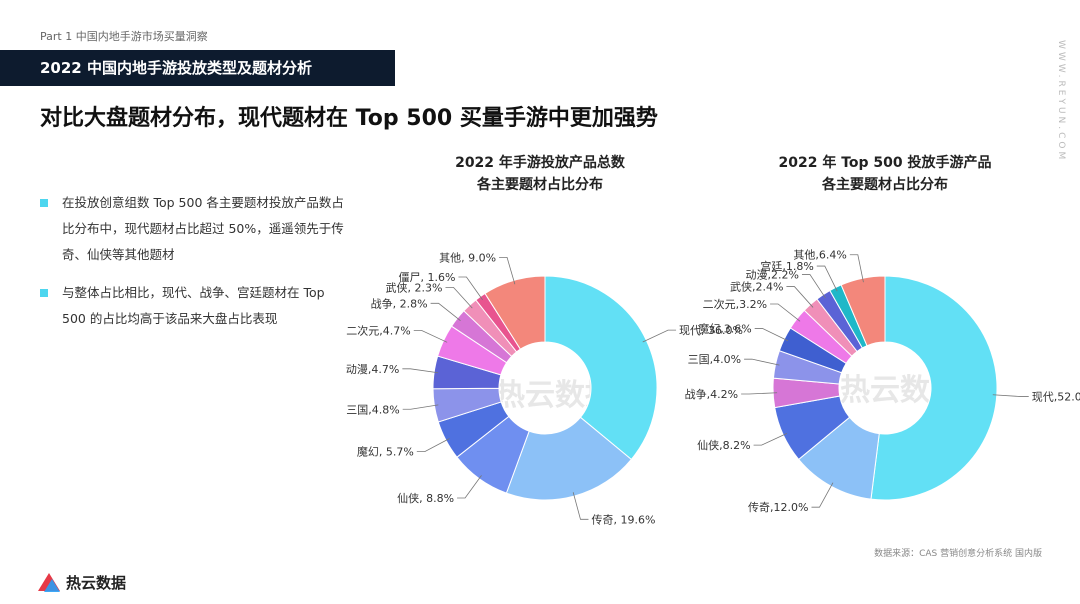  Describe the element at coordinates (96, 582) in the screenshot. I see `logo-text: 热云数据` at that location.